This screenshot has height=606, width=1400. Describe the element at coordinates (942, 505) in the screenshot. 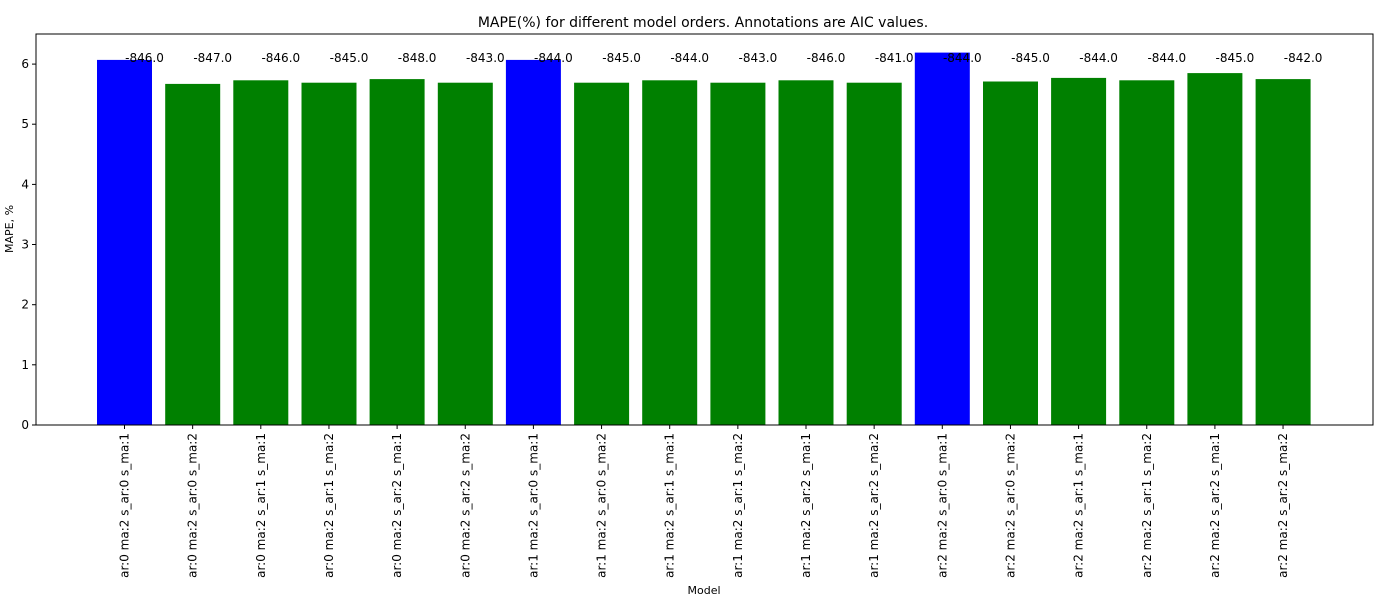

I see `x-tick-label: ar:2 ma:2 s_ar:0 s_ma:1` at that location.